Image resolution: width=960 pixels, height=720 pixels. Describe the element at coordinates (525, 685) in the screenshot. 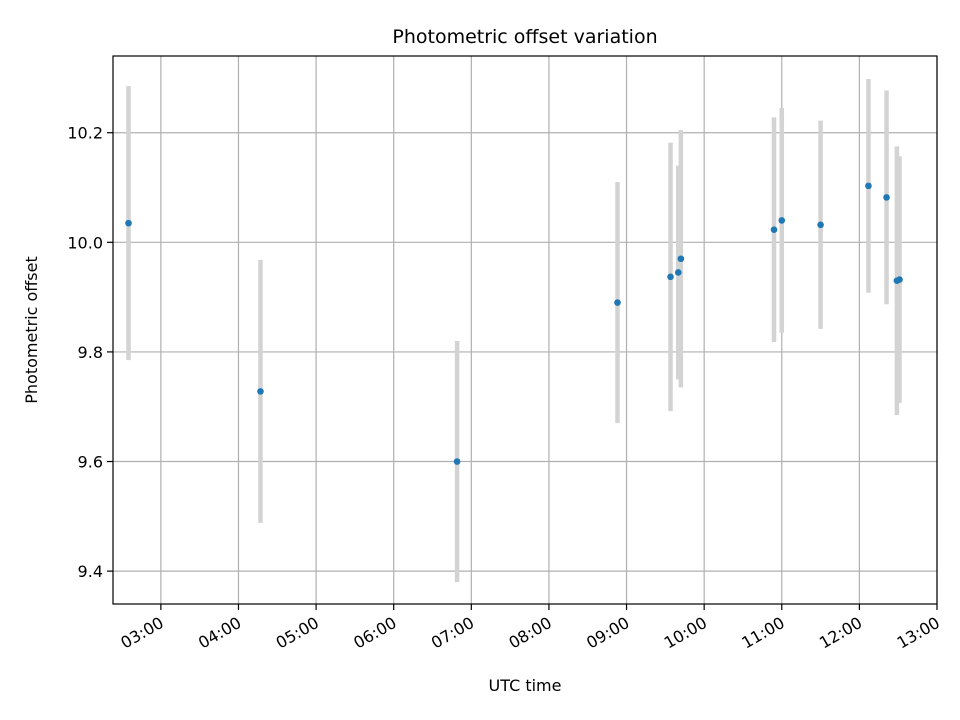

I see `x-axis-label: UTC time` at that location.